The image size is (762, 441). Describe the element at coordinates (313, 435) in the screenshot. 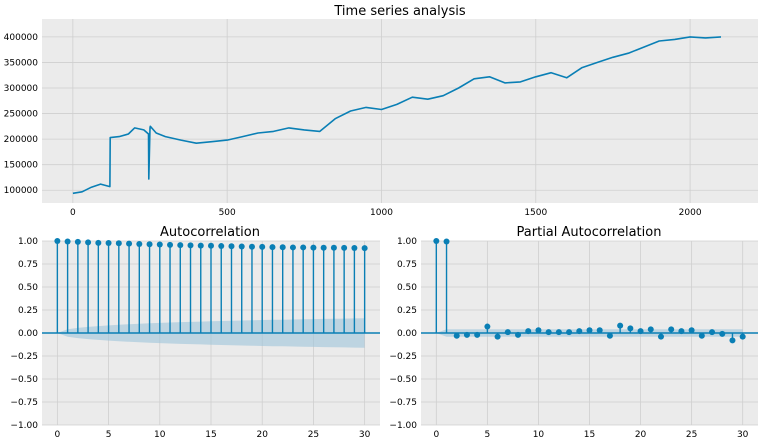

I see `x-tick-label: 25` at that location.